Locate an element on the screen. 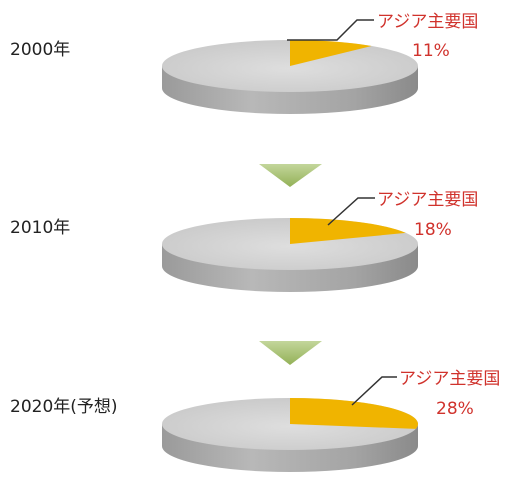  pct-label-2010: 18% is located at coordinates (433, 230).